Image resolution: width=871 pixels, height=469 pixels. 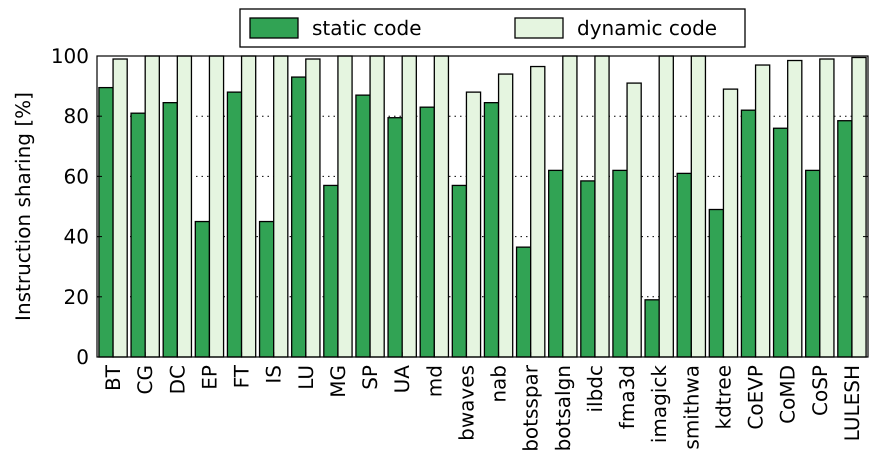 What do you see at coordinates (113, 377) in the screenshot?
I see `x-tick-label: BT` at bounding box center [113, 377].